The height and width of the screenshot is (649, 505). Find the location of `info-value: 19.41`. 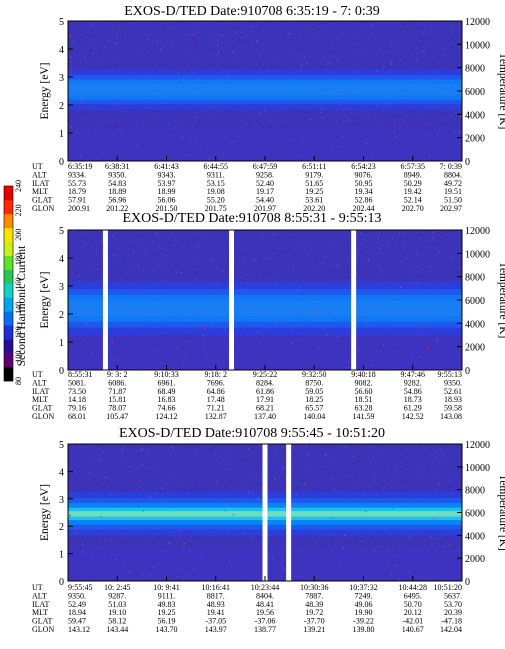

info-value: 19.41 is located at coordinates (216, 612).